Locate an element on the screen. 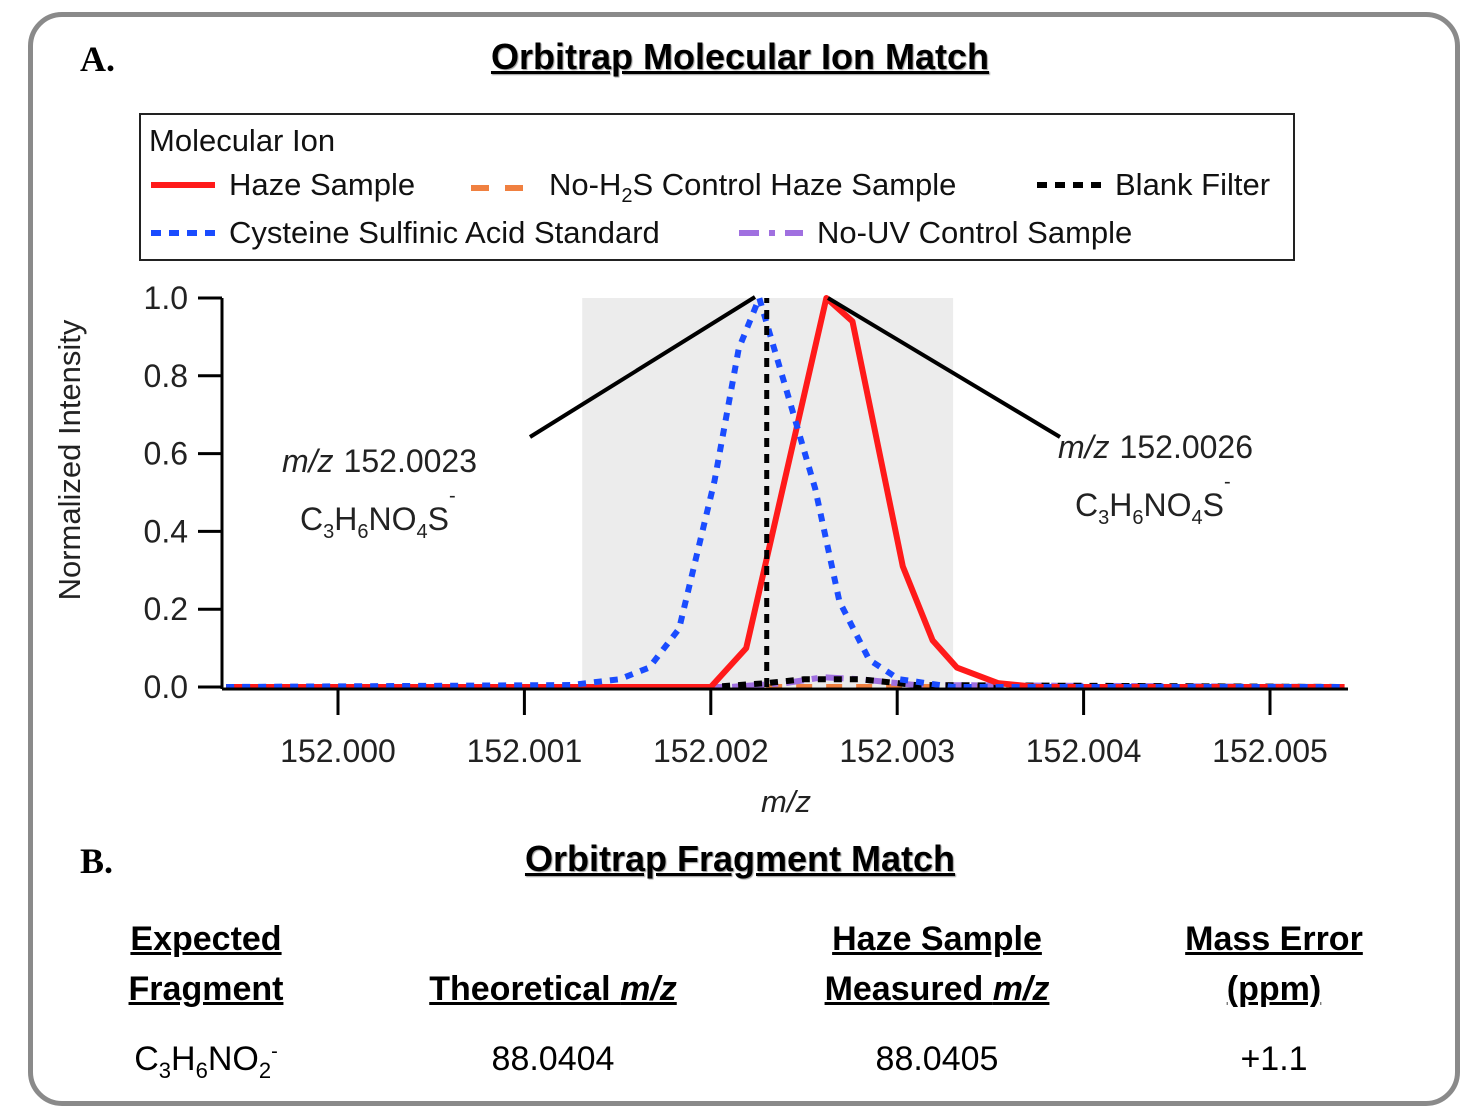  x-tick-label: 152.000 is located at coordinates (338, 751).